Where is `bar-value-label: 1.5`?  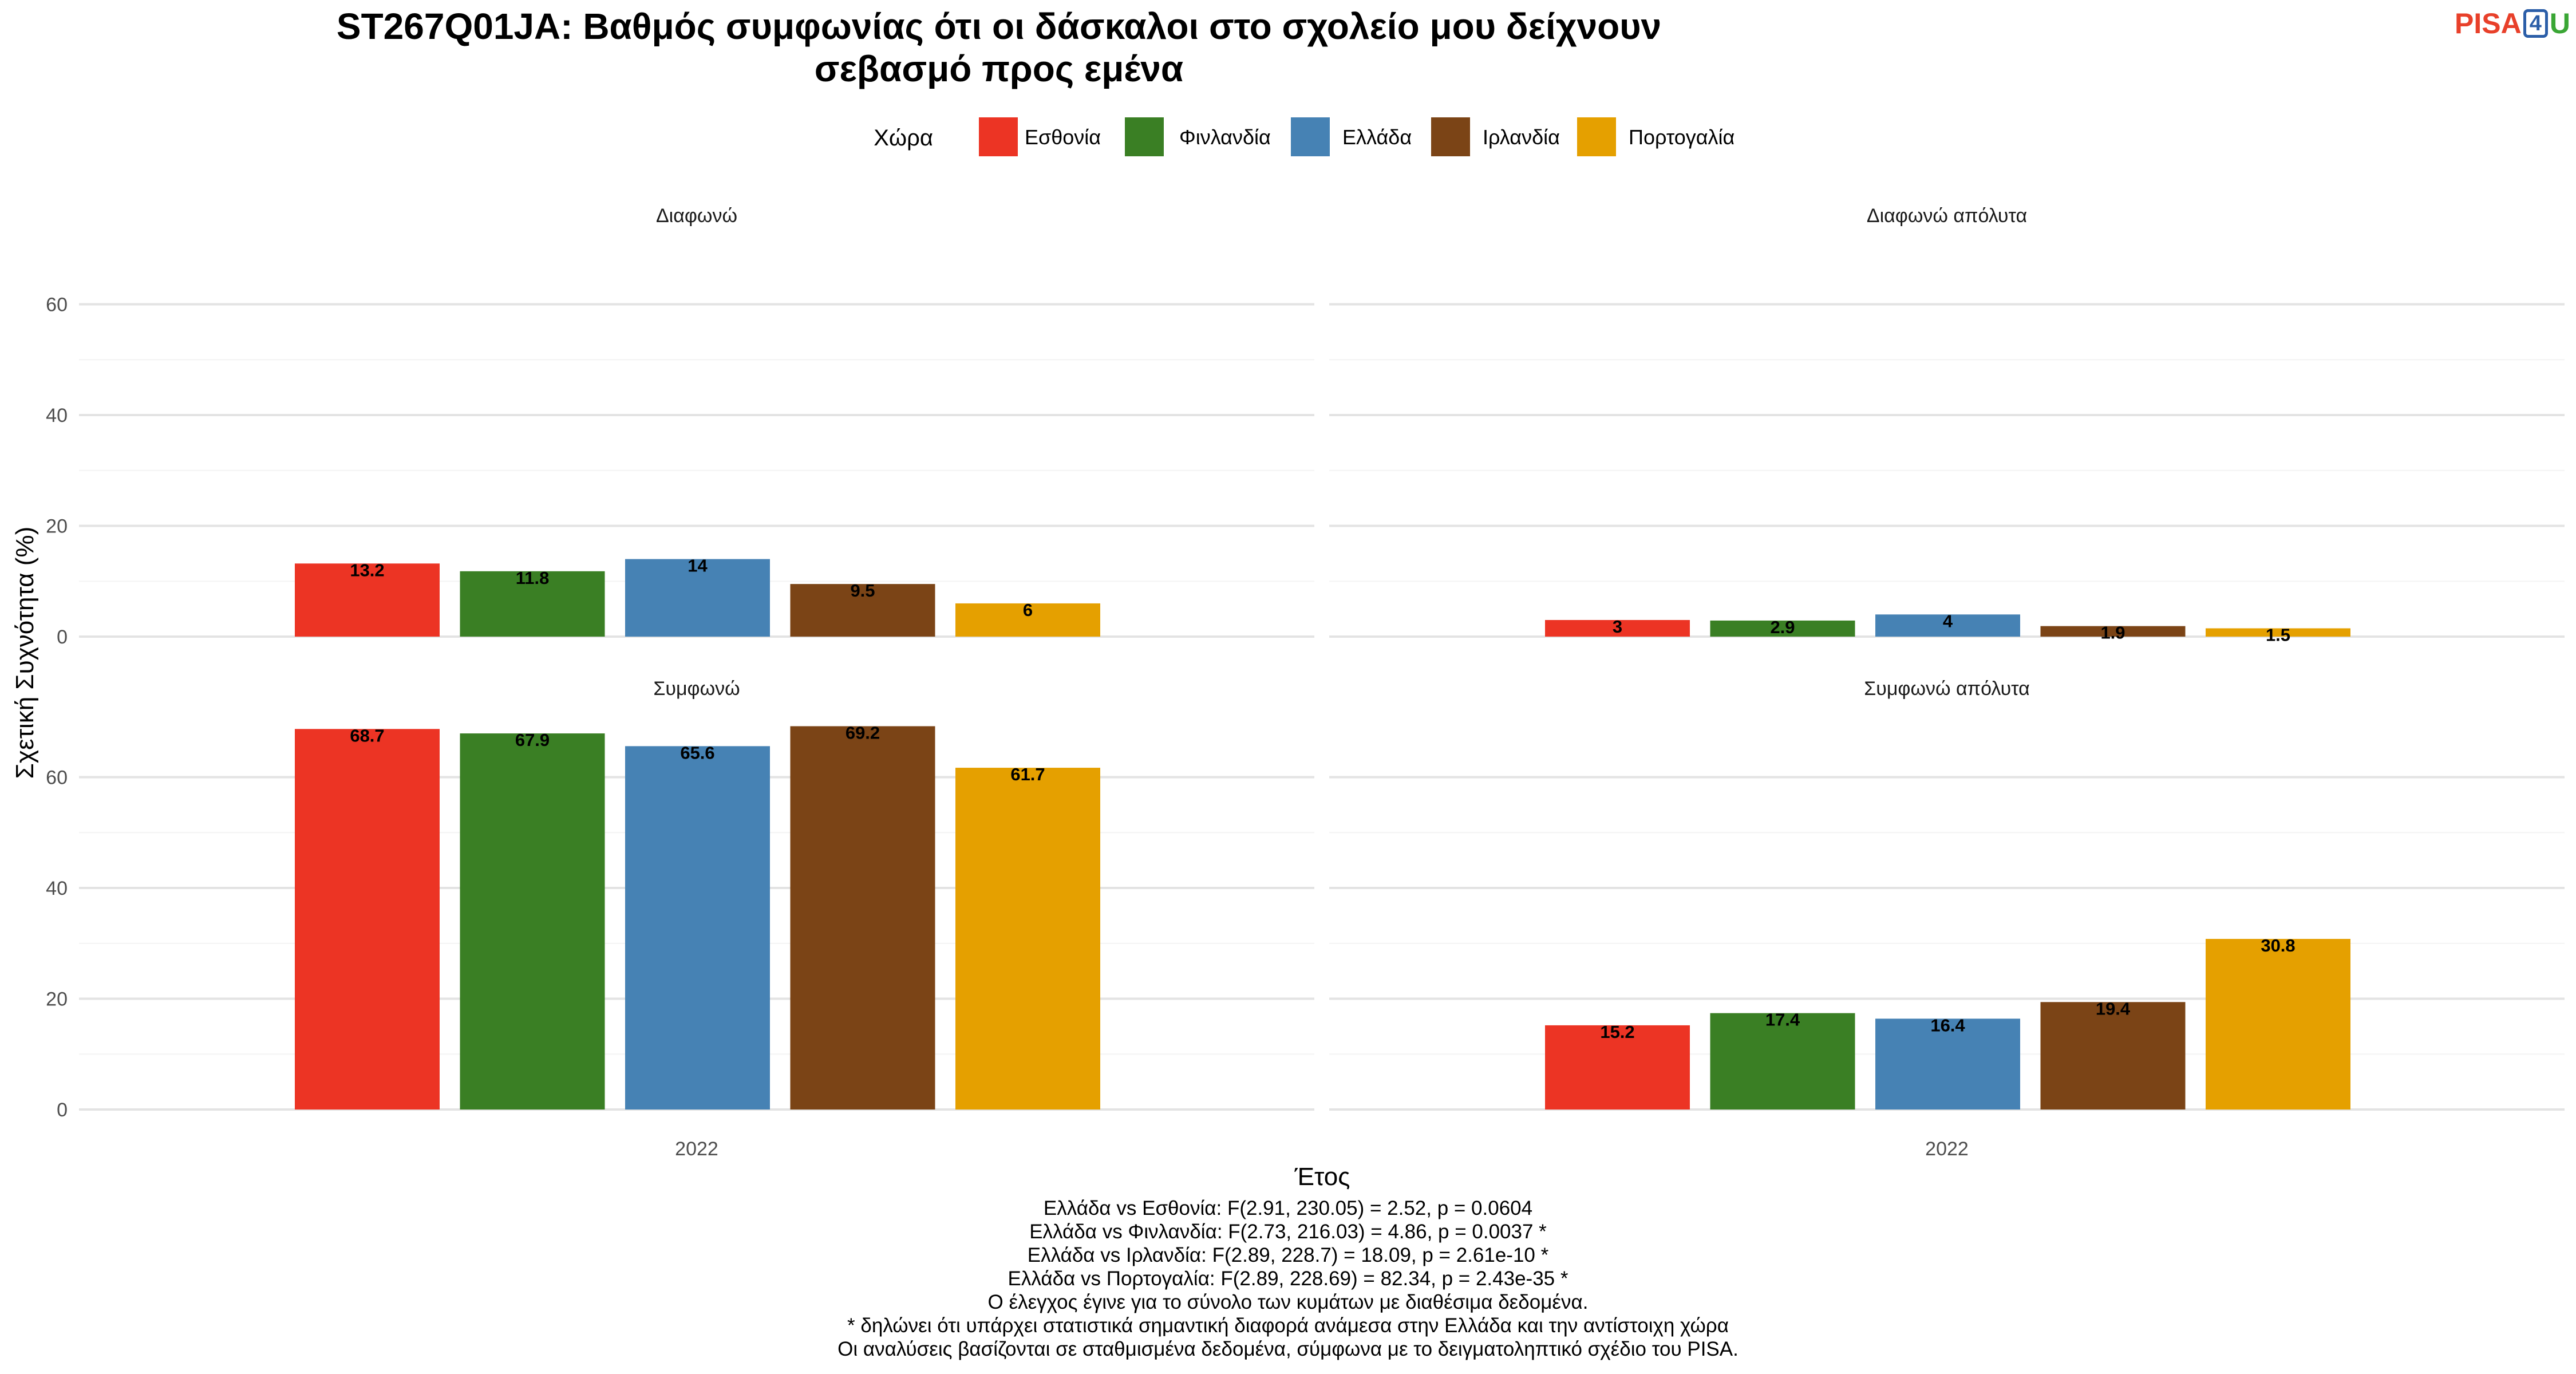 bar-value-label: 1.5 is located at coordinates (2278, 635).